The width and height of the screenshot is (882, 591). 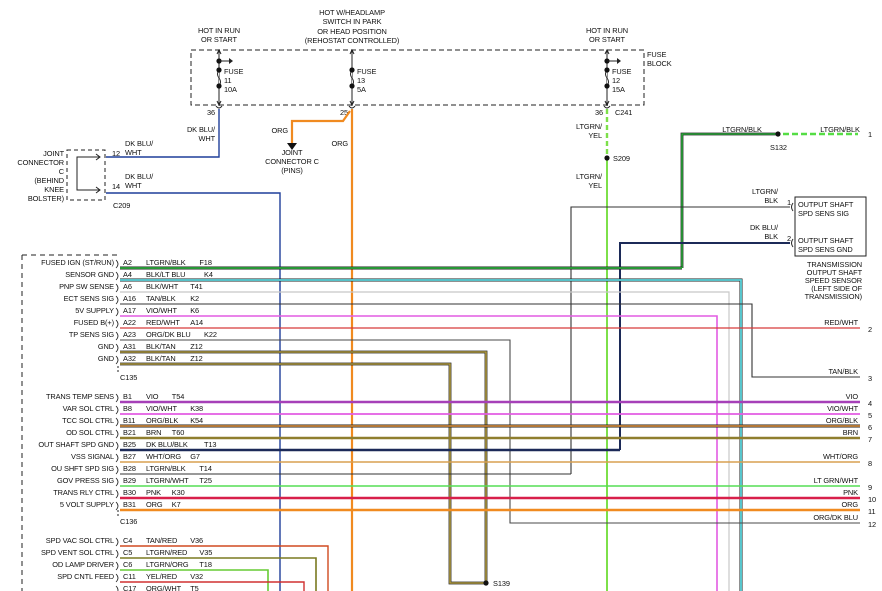 What do you see at coordinates (823, 213) in the screenshot?
I see `sensor-function-label: SPD SENS SIG` at bounding box center [823, 213].